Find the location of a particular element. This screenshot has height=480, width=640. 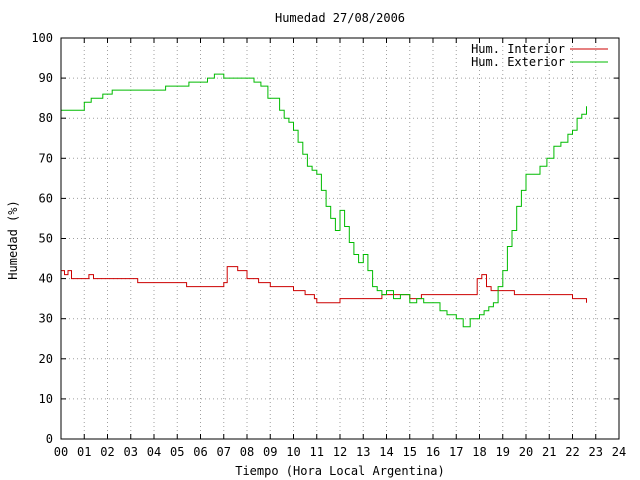

x-tick-label: 12 is located at coordinates (340, 452).